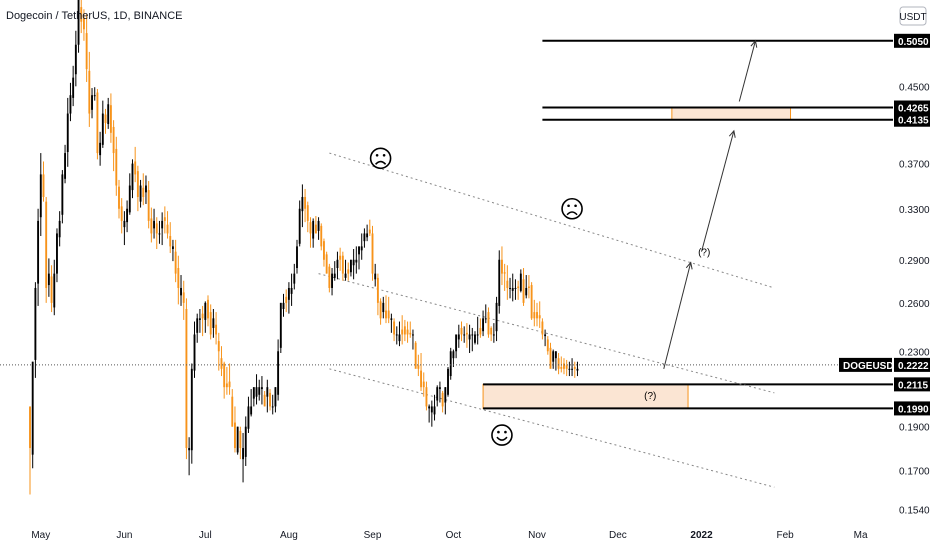 This screenshot has width=932, height=555. I want to click on face-eye-right, so click(384, 155).